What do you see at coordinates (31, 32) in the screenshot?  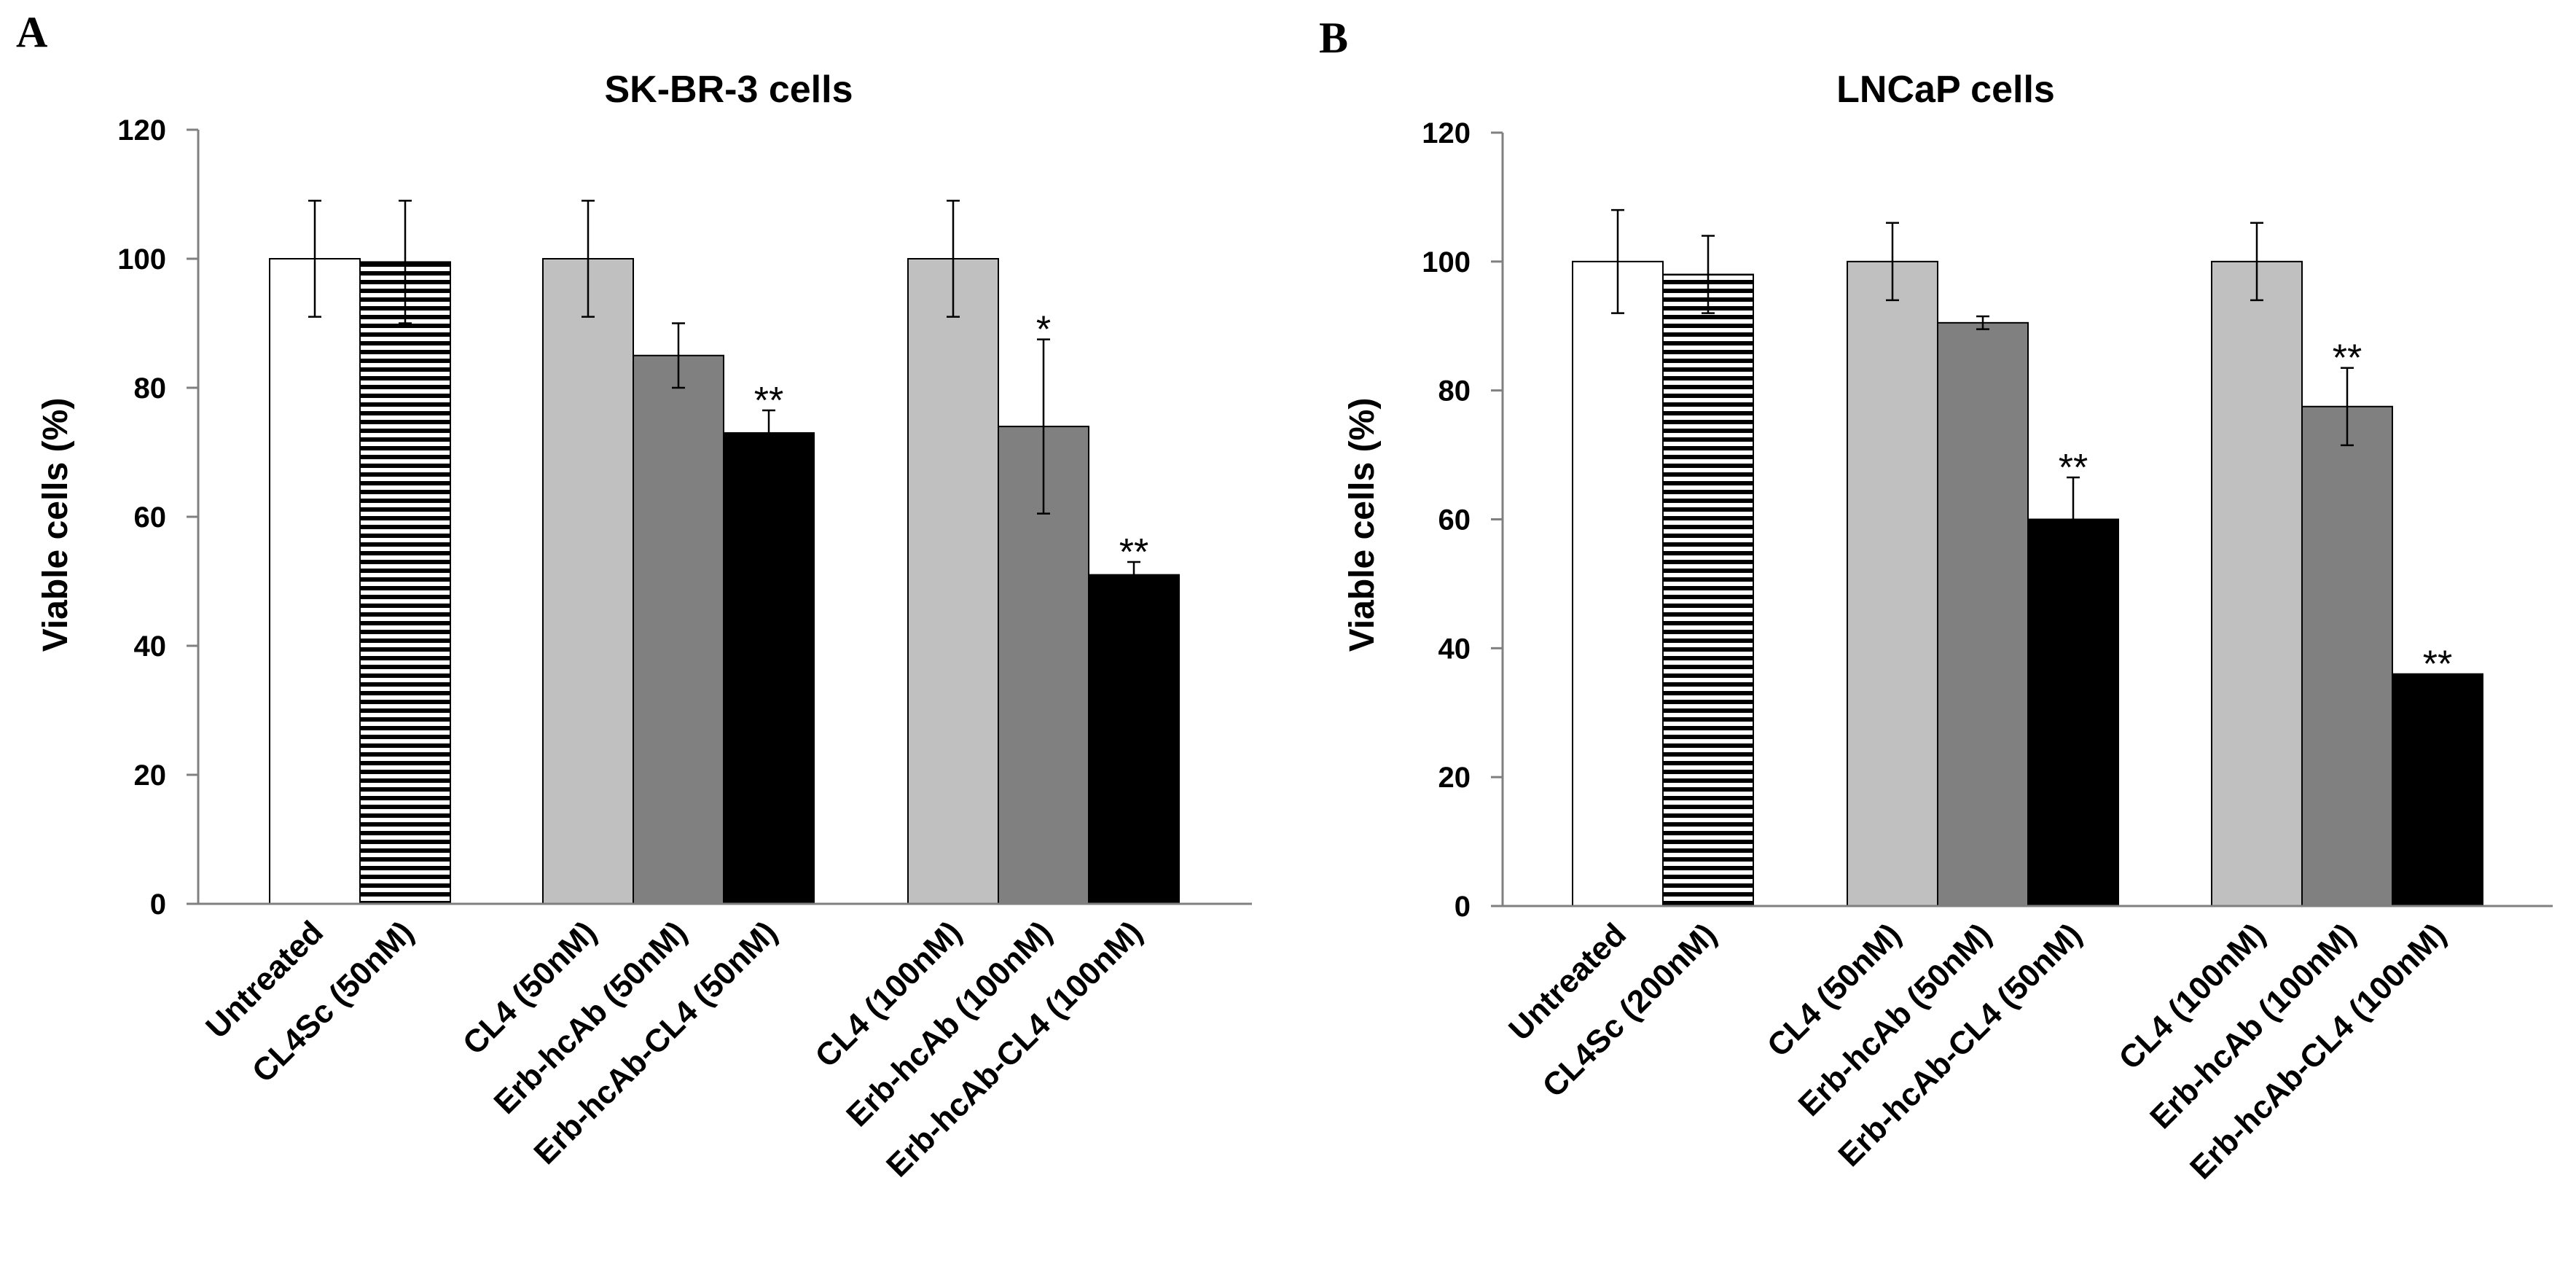 I see `panel-letter-a: A` at bounding box center [31, 32].